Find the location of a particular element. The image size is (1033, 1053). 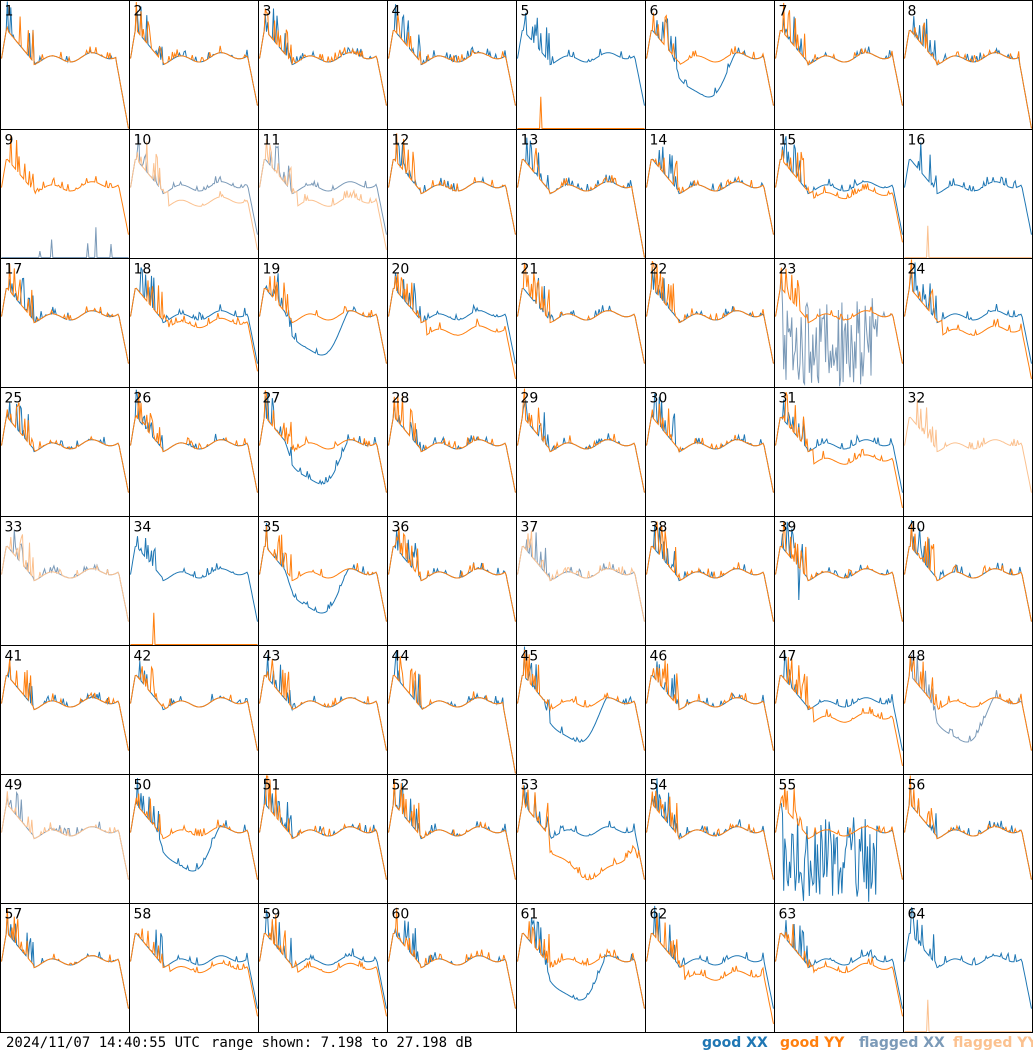

panel-number: 61 is located at coordinates (530, 915).